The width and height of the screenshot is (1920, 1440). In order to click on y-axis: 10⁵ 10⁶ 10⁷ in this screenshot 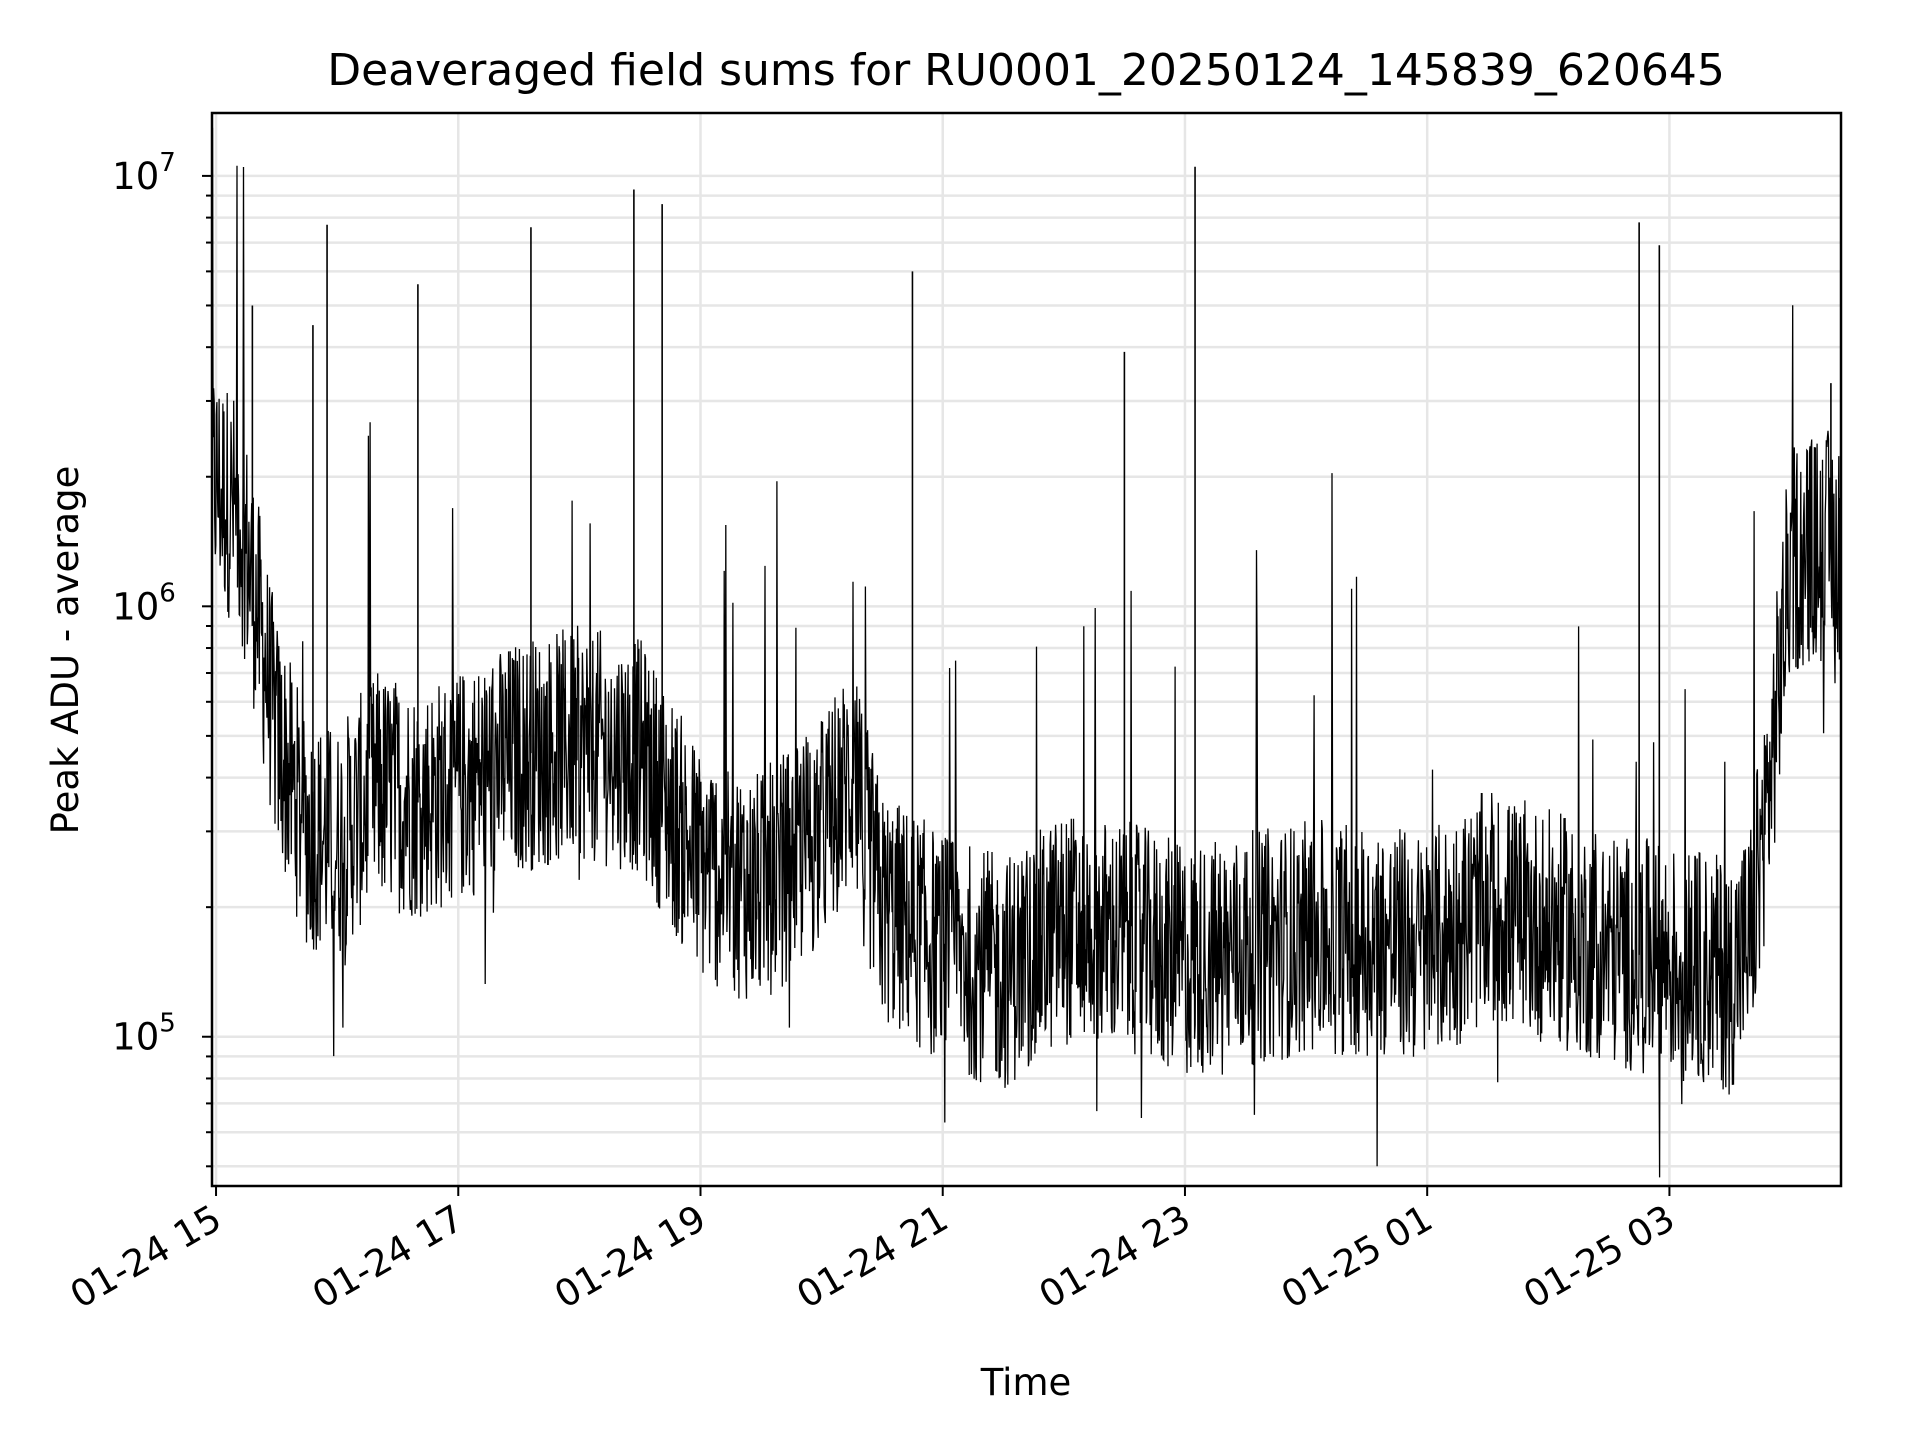, I will do `click(162, 658)`.